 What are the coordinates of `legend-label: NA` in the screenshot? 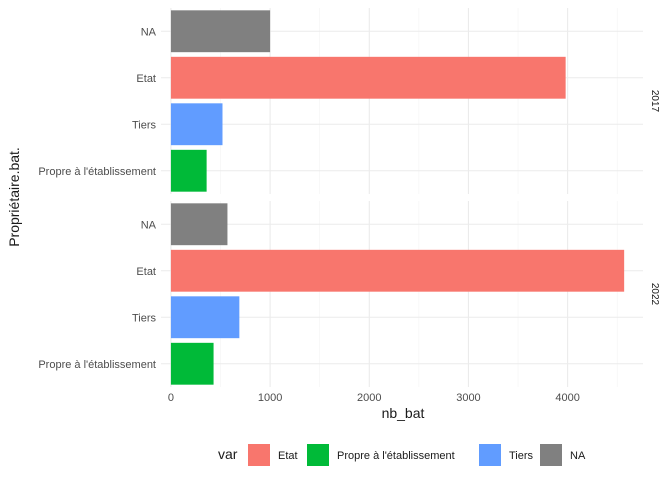 It's located at (578, 456).